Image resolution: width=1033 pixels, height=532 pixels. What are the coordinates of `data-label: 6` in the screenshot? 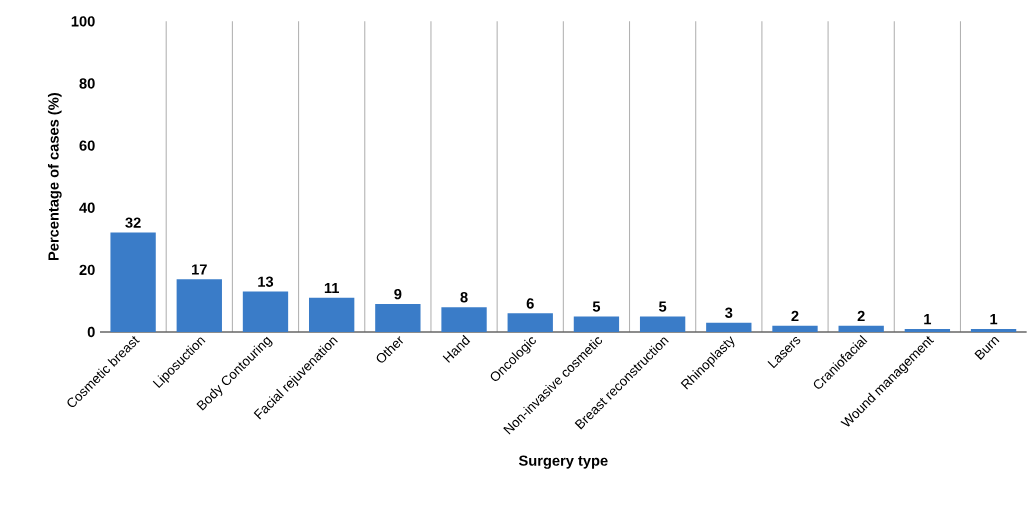 It's located at (530, 303).